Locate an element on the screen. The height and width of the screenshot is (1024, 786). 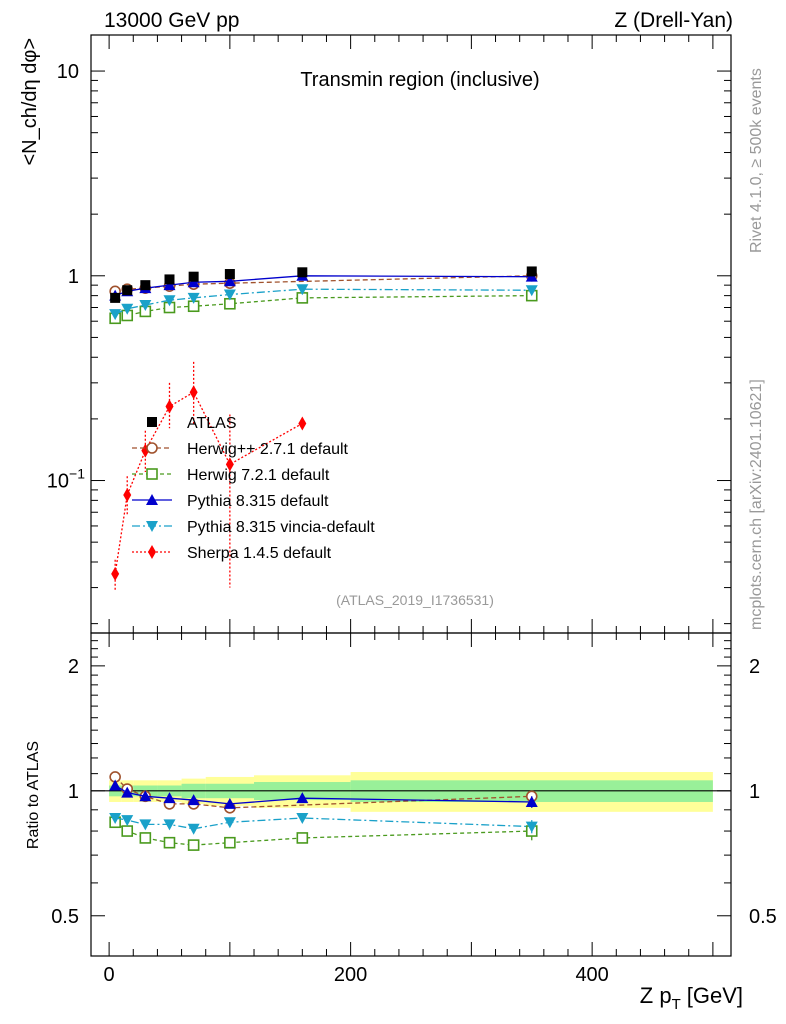
legend-label: ATLAS is located at coordinates (212, 423).